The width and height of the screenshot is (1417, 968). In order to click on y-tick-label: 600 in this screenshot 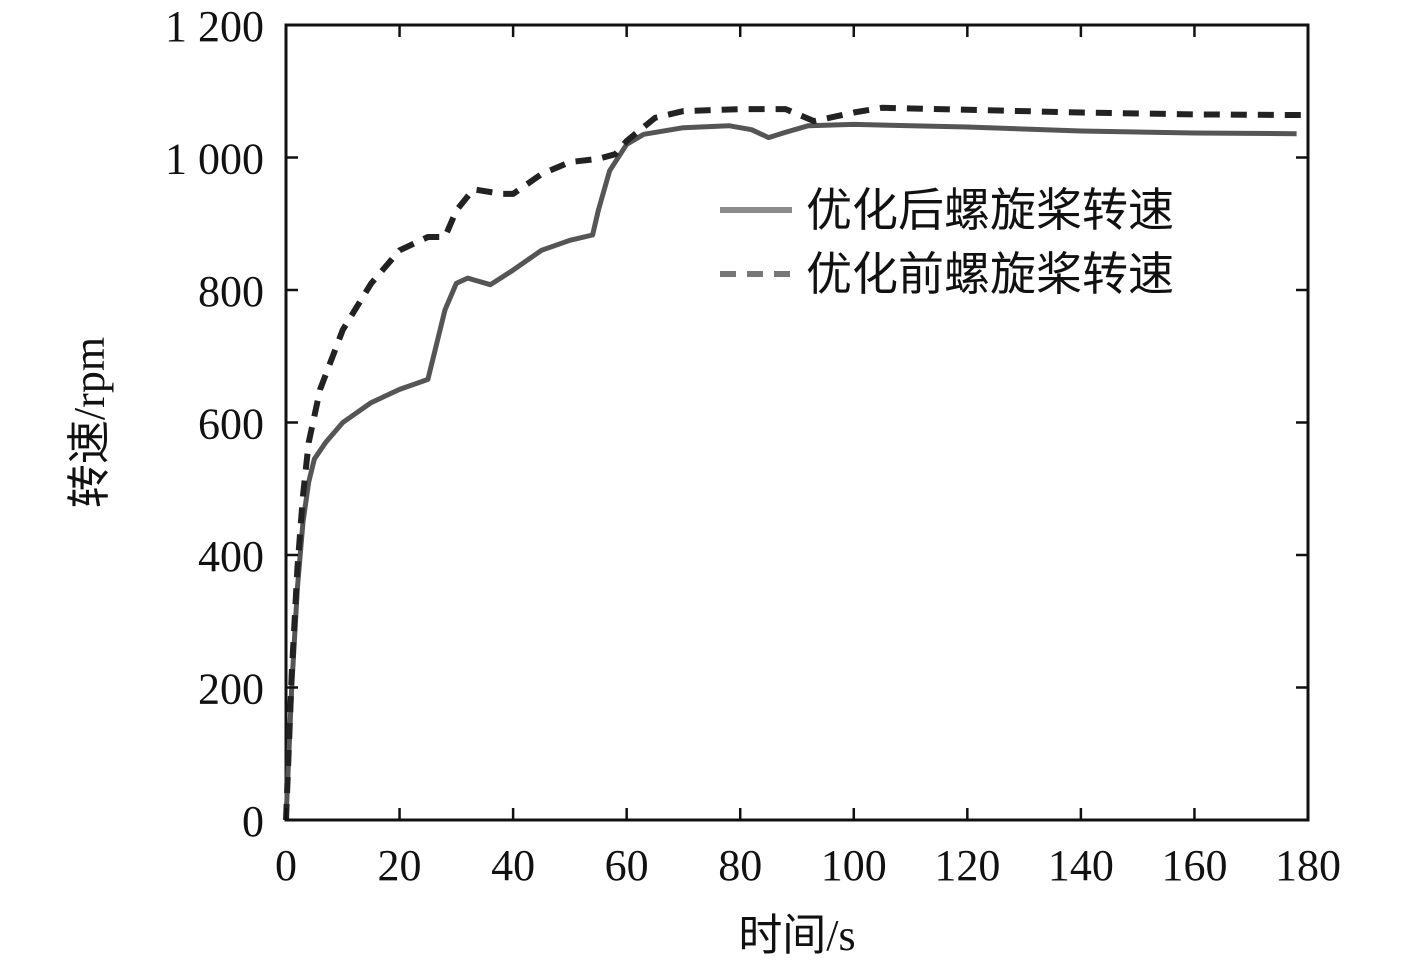, I will do `click(231, 424)`.